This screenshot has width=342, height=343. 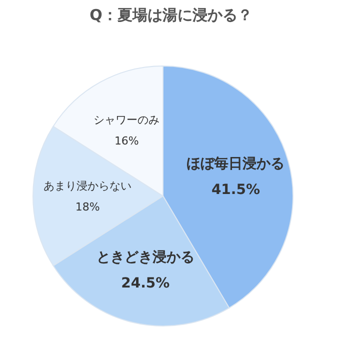 I want to click on slice-label: ときどき浸かる, so click(x=145, y=257).